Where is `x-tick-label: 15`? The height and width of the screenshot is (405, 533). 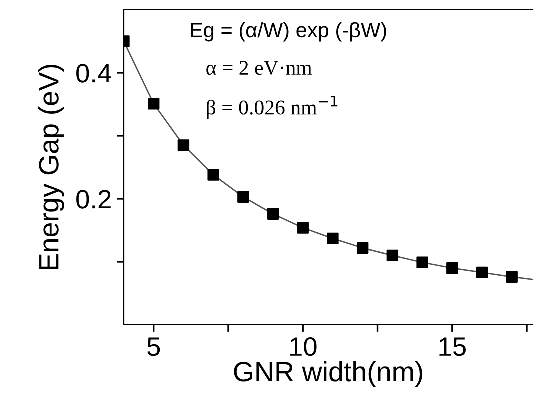
x-tick-label: 15 is located at coordinates (453, 347).